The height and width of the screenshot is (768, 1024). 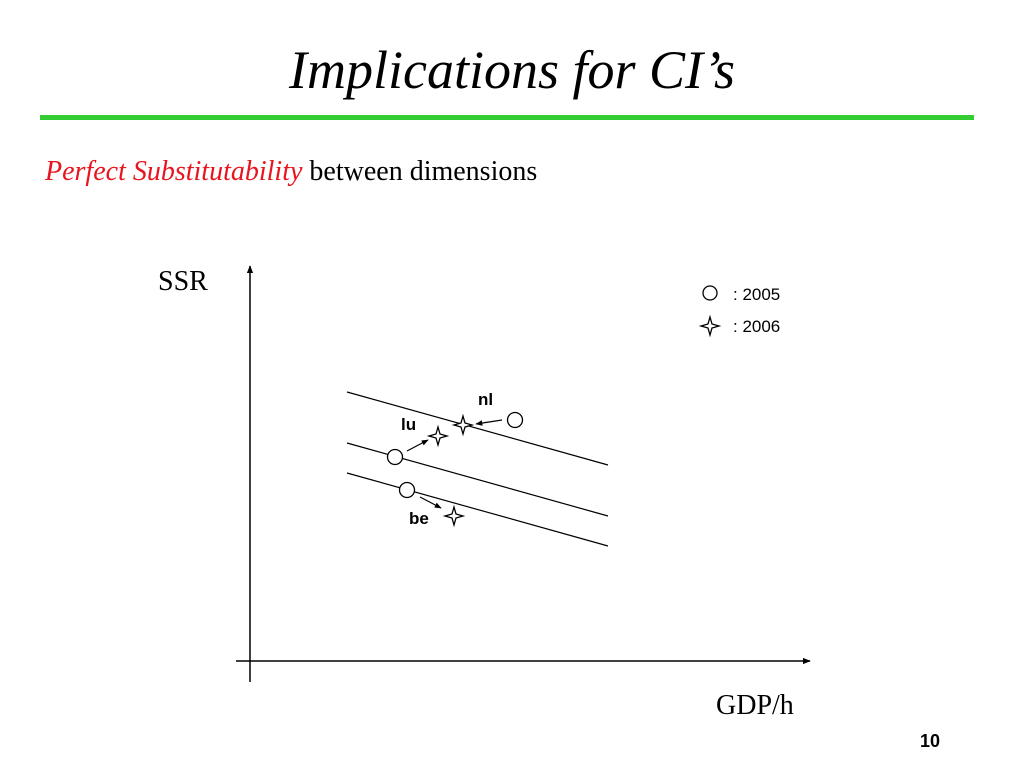 I want to click on be-shift-arrow, so click(x=430, y=502).